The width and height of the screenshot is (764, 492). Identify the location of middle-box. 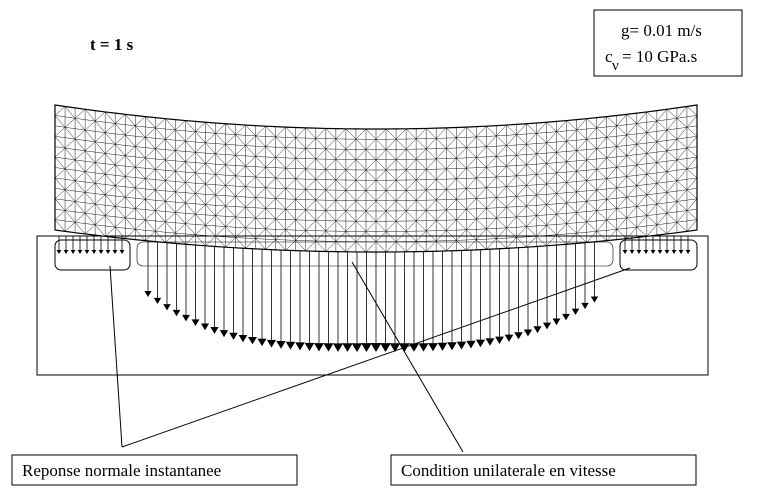
(375, 254).